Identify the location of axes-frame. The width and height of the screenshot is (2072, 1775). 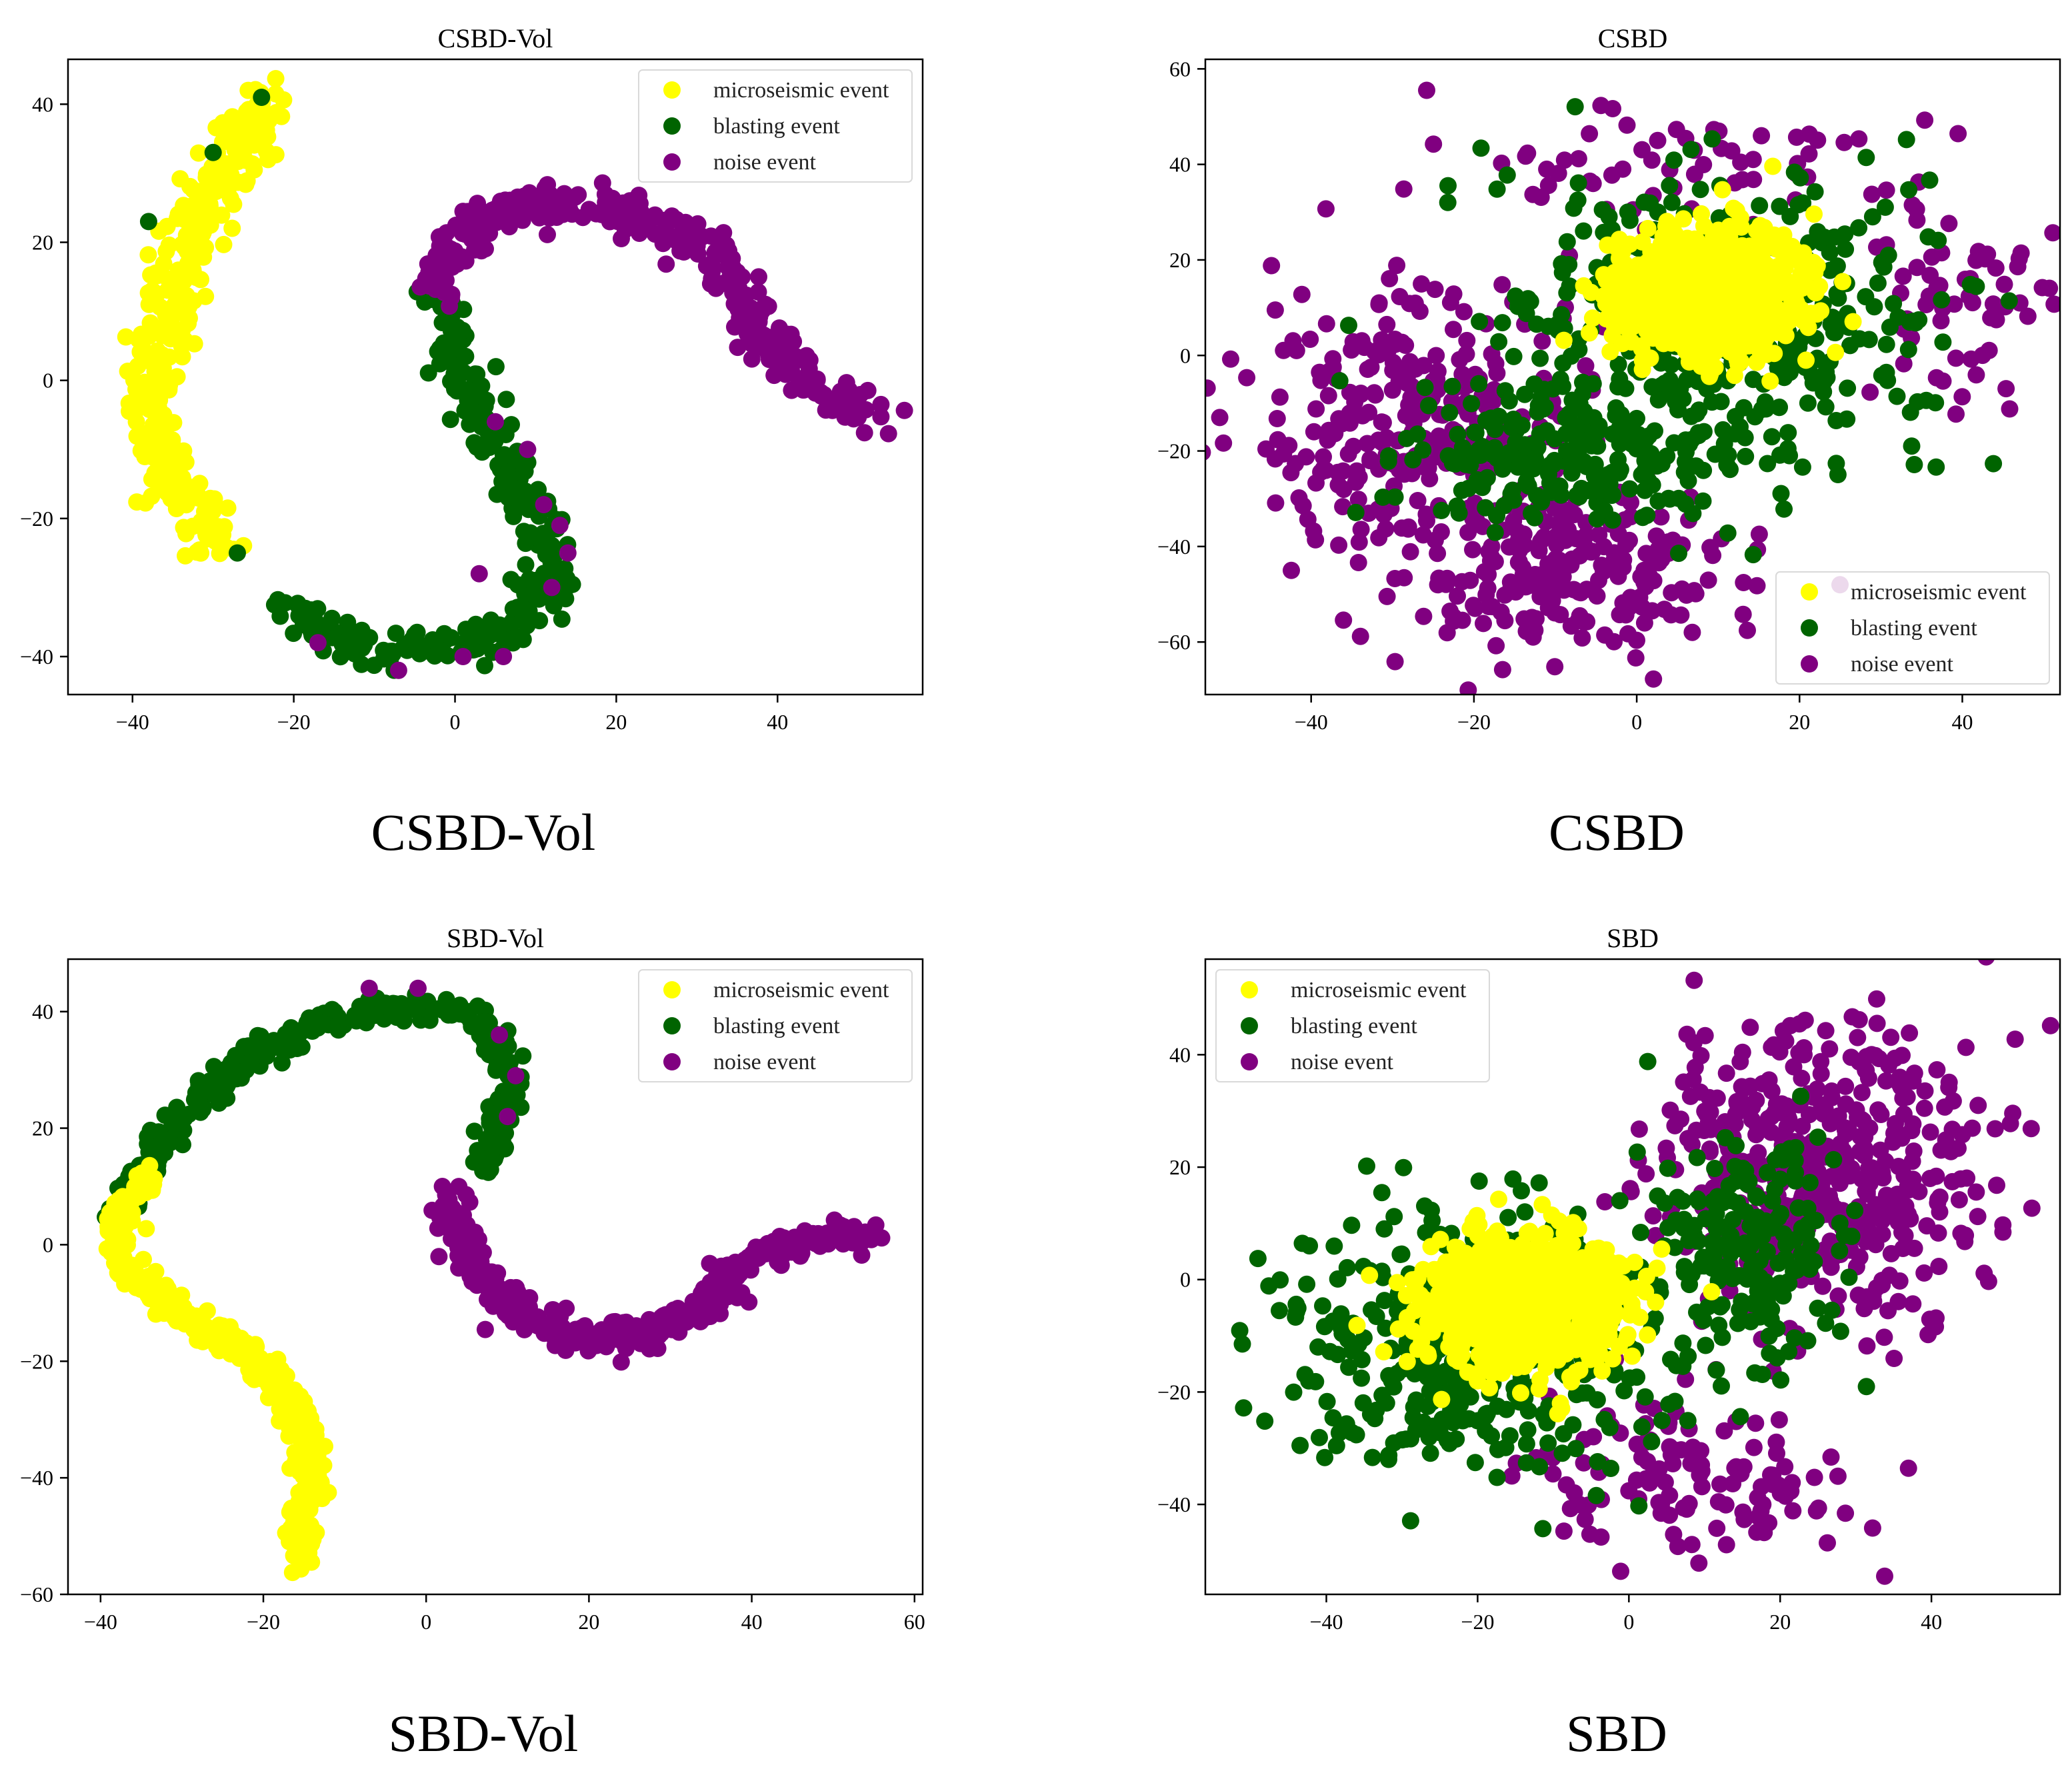
(495, 1277).